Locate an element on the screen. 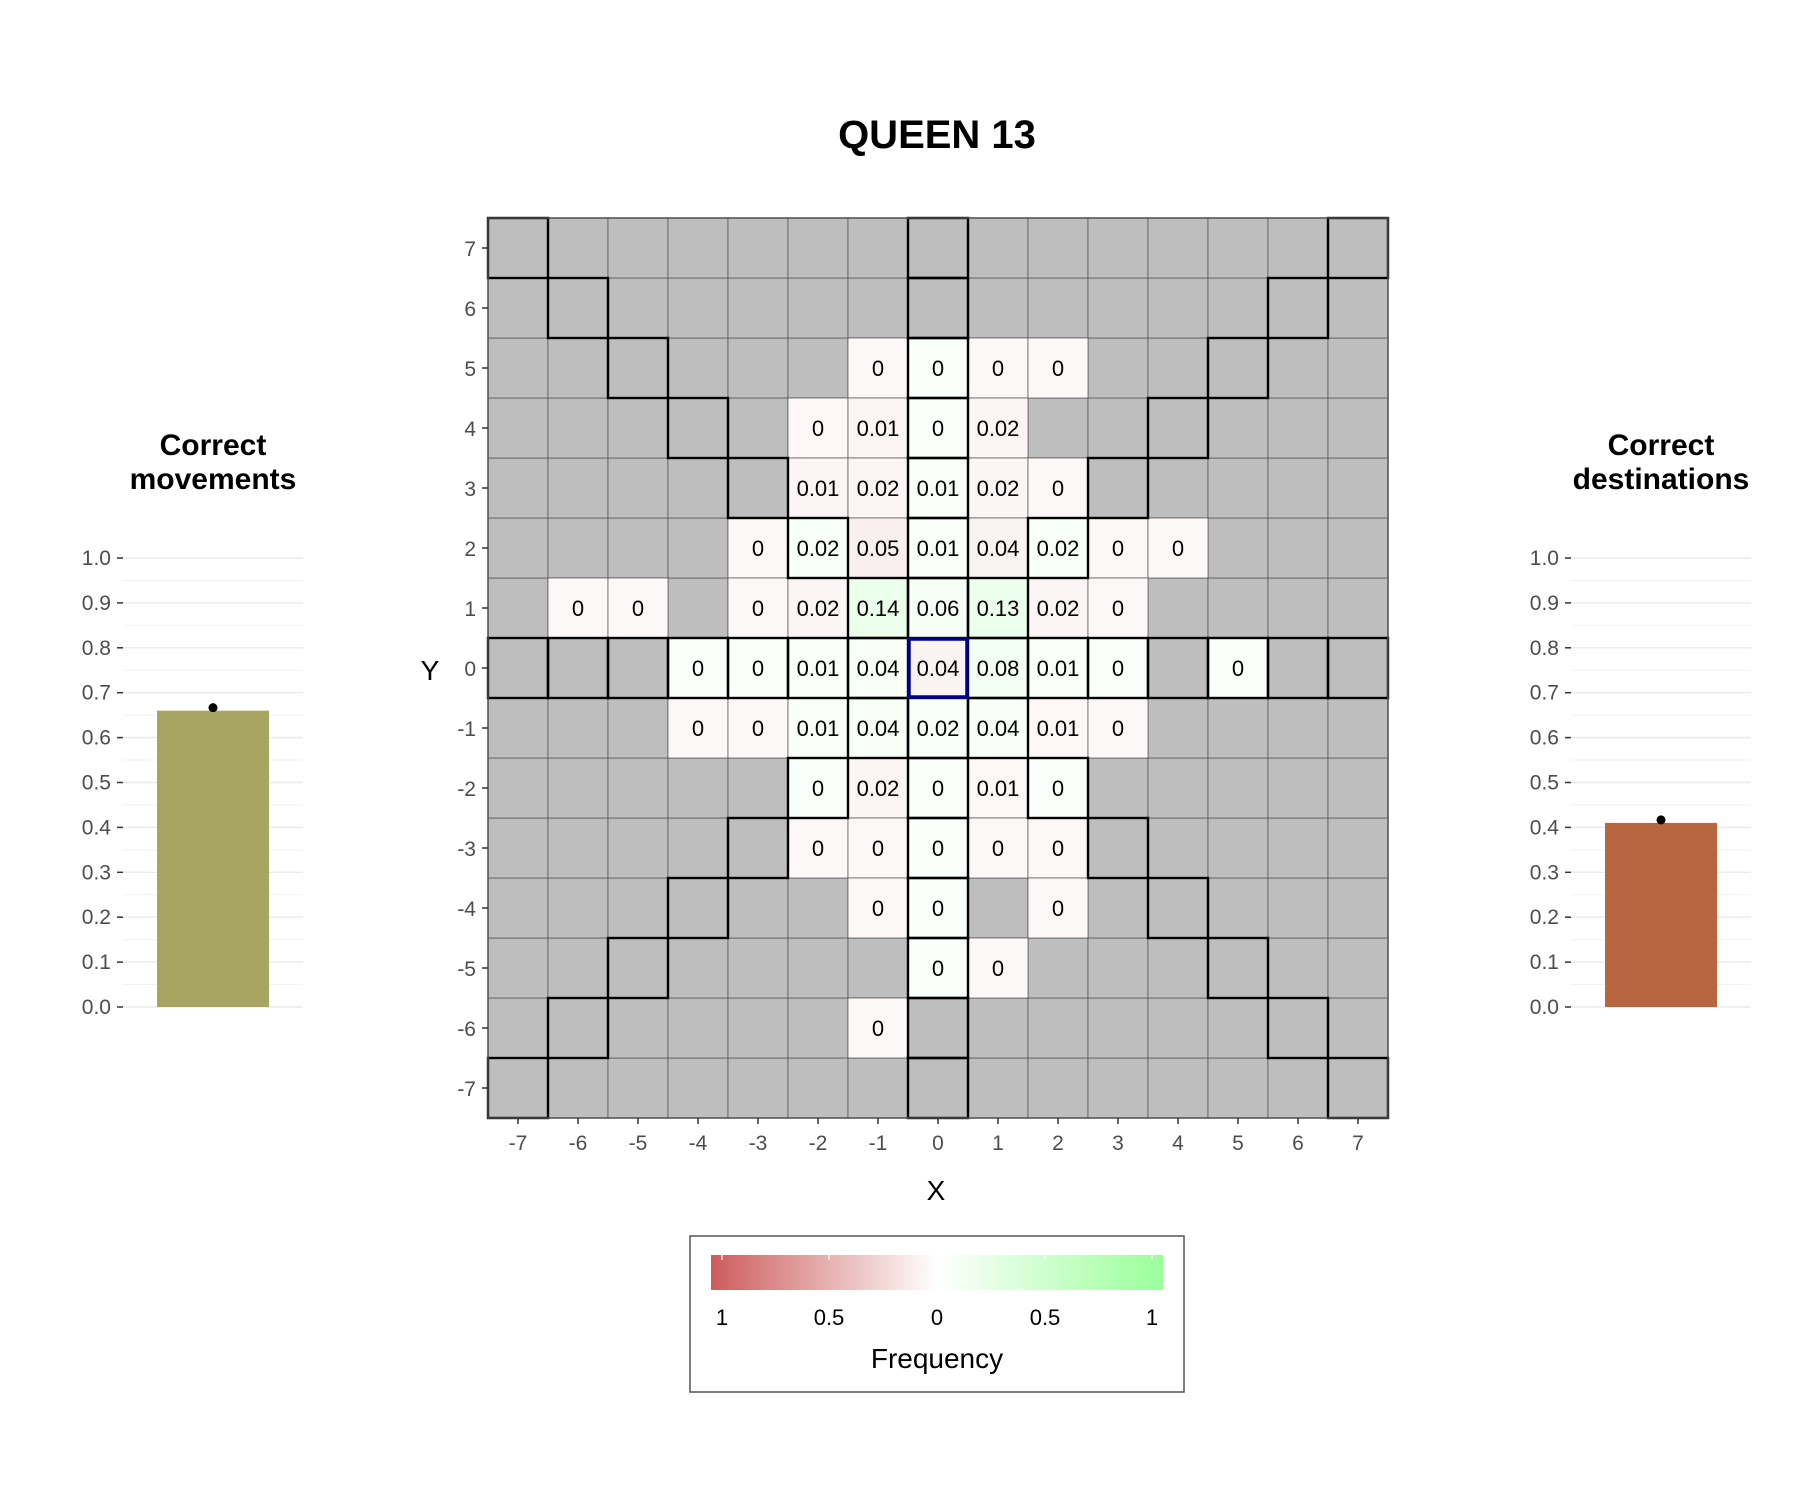 The width and height of the screenshot is (1800, 1500). cell-label: 0.13 is located at coordinates (998, 608).